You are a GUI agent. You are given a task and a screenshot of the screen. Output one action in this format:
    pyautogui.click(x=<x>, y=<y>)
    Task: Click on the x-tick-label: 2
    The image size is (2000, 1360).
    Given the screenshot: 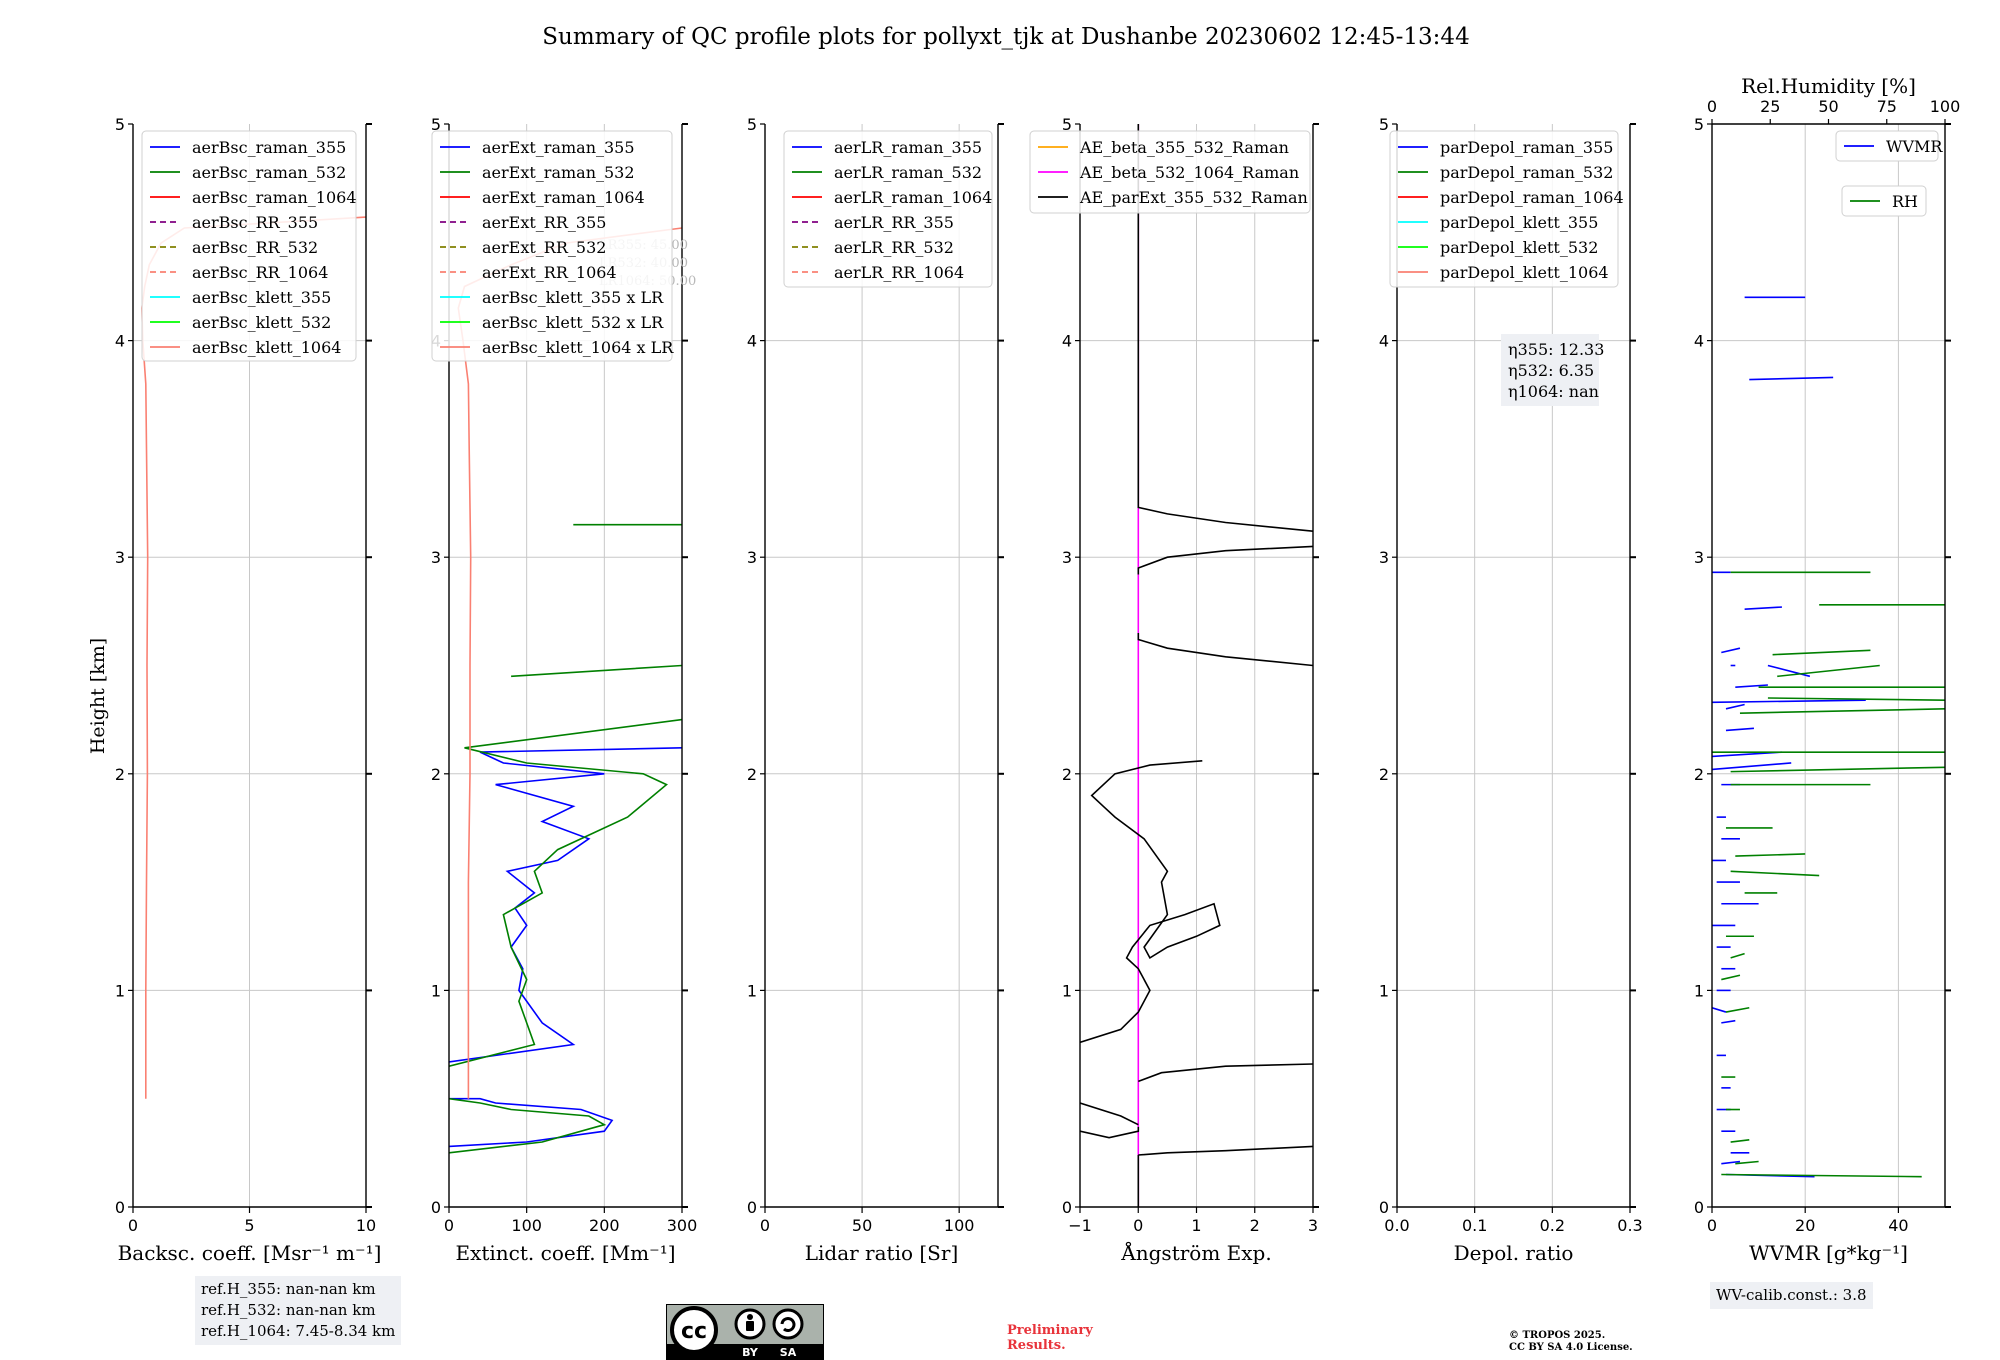 What is the action you would take?
    pyautogui.click(x=1255, y=1225)
    